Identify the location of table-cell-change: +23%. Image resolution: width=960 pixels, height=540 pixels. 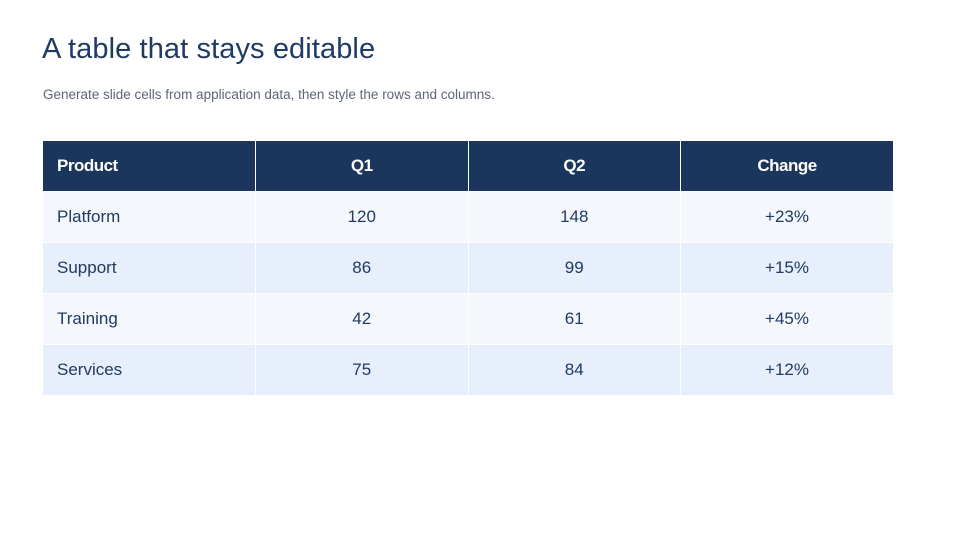
(786, 216).